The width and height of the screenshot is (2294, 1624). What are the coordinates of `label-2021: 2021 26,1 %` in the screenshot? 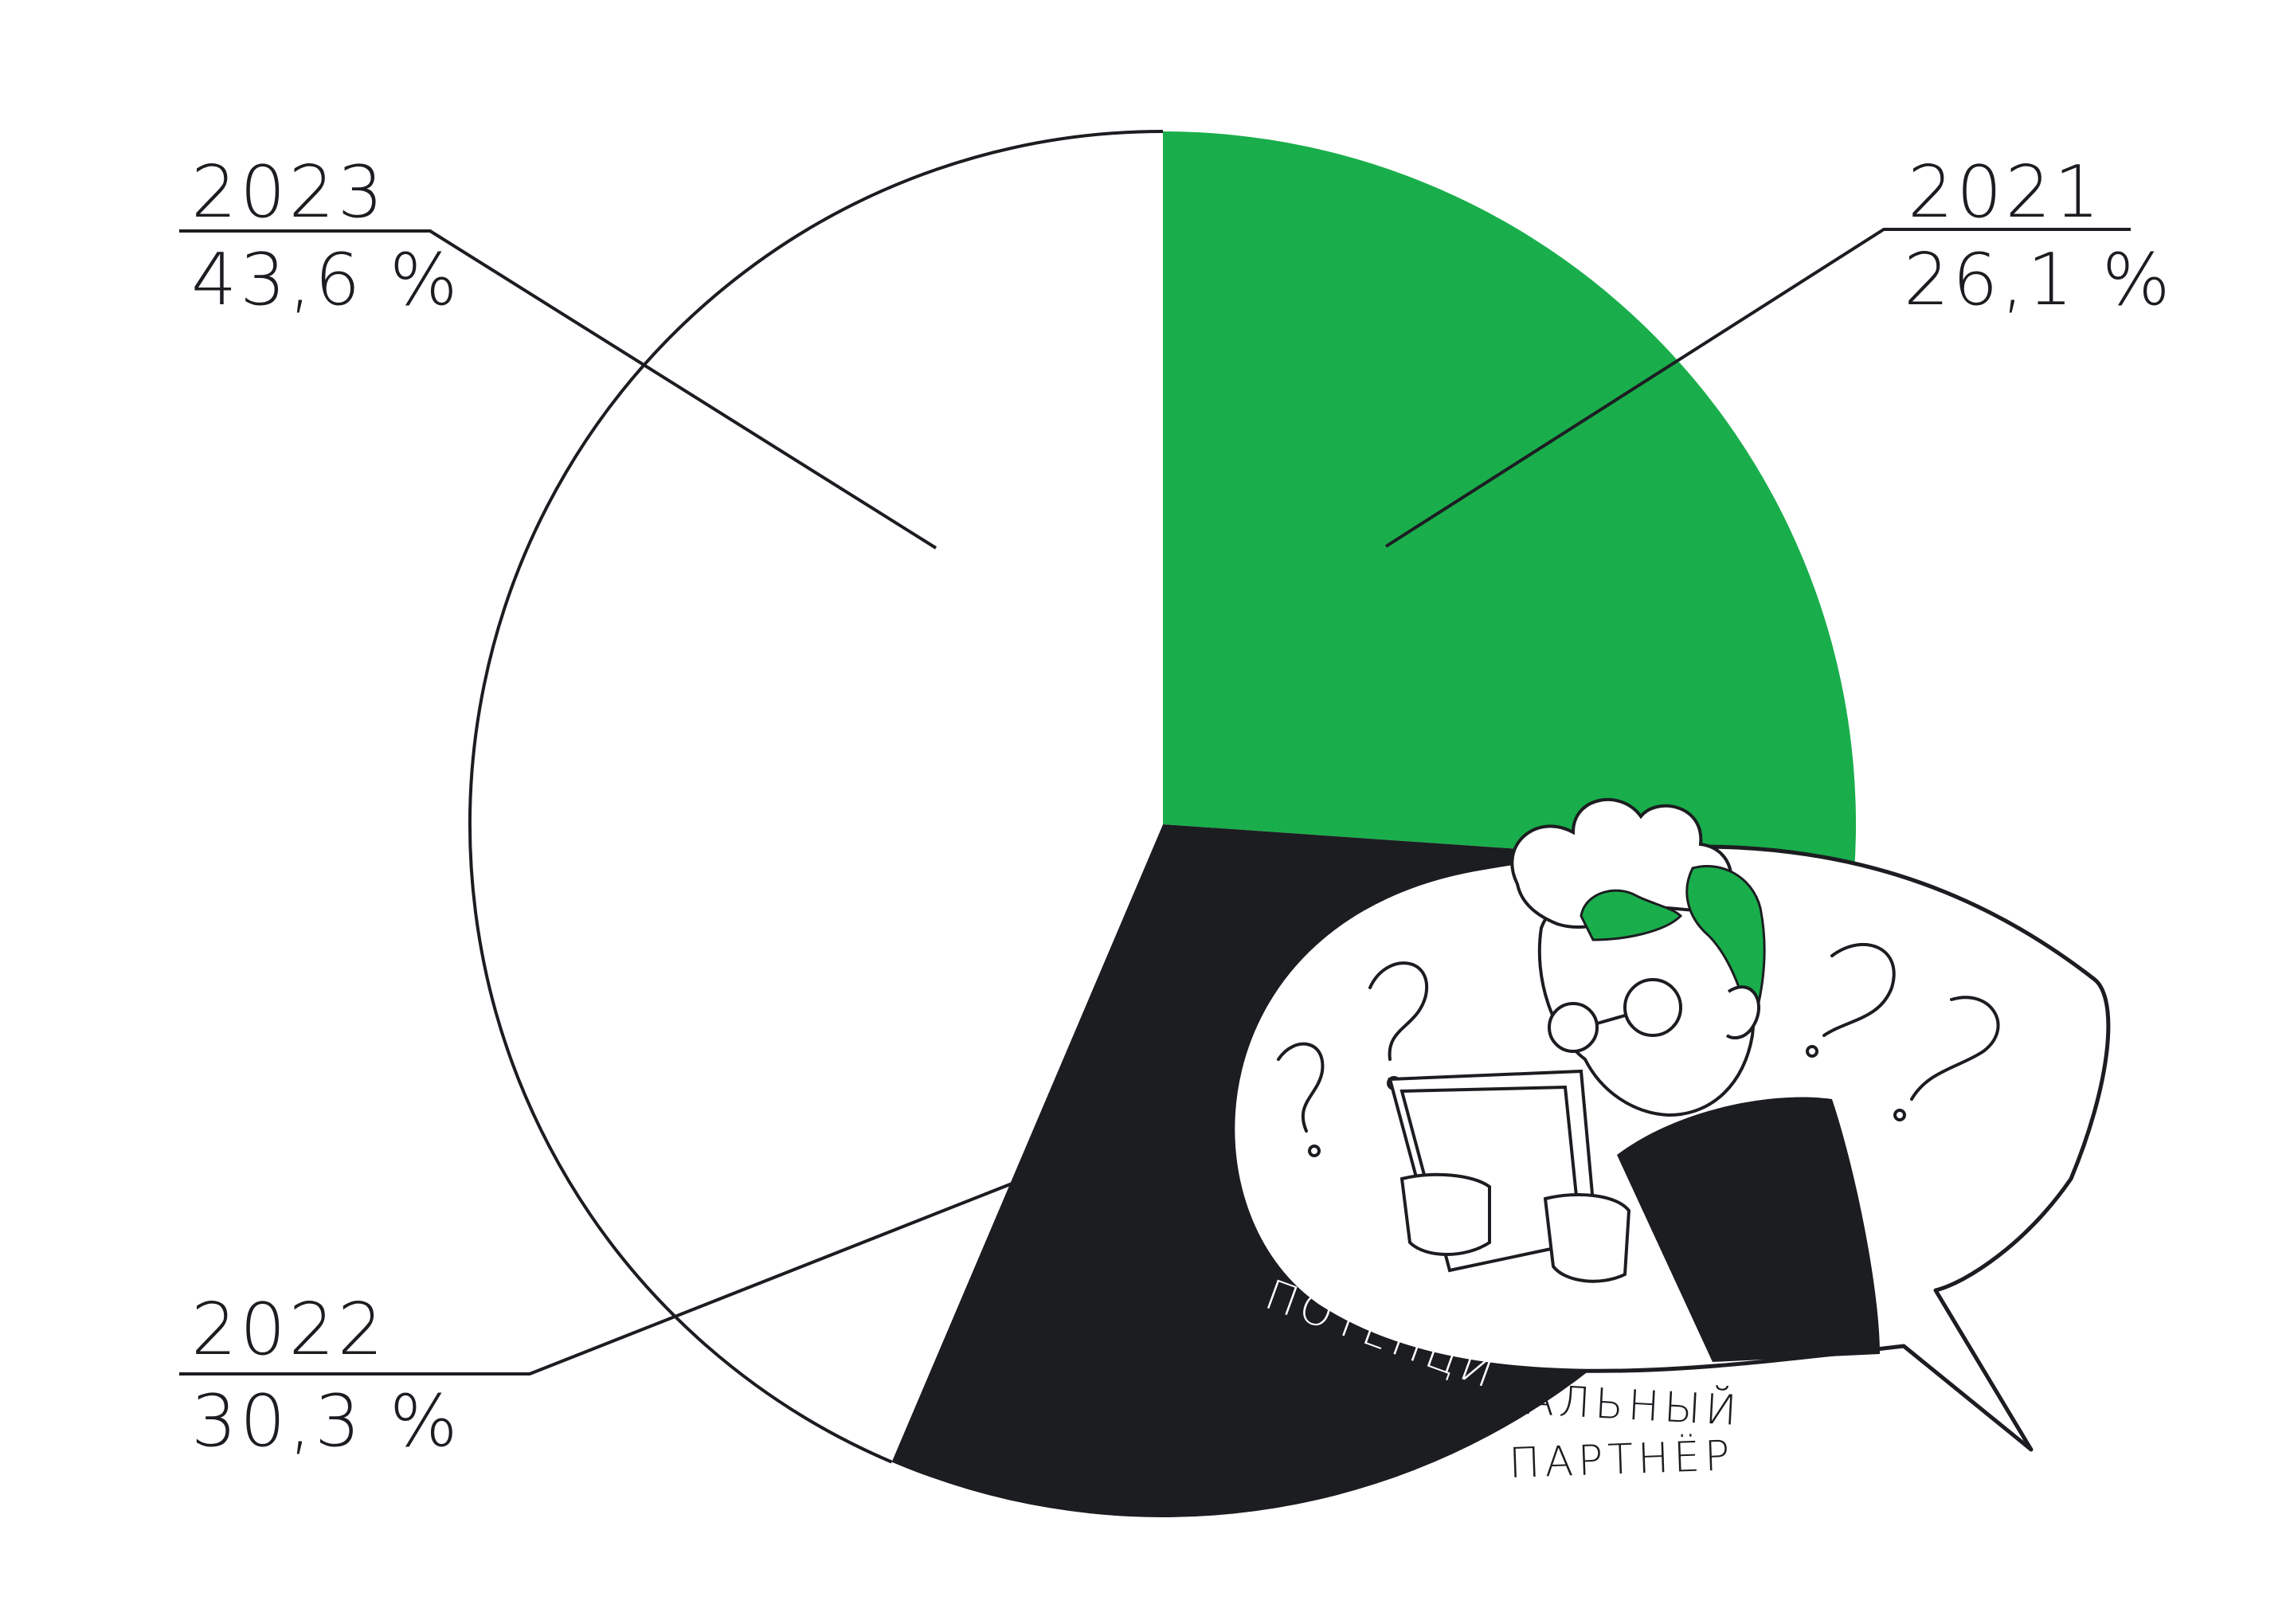 It's located at (2039, 236).